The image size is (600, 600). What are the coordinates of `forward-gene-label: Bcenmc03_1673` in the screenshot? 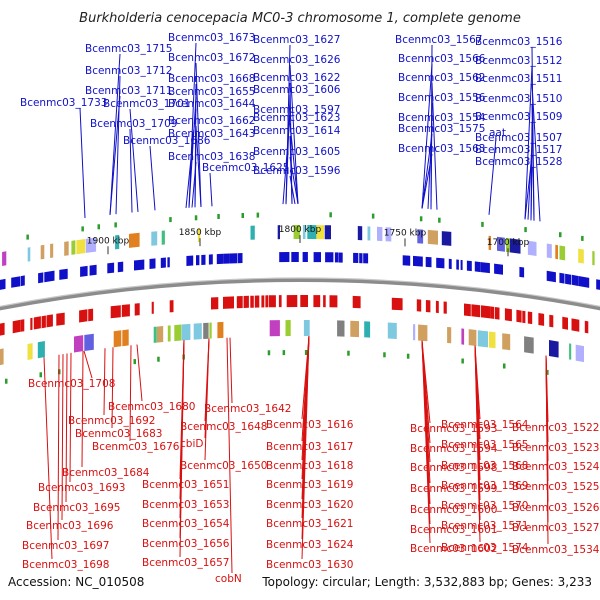 It's located at (211, 38).